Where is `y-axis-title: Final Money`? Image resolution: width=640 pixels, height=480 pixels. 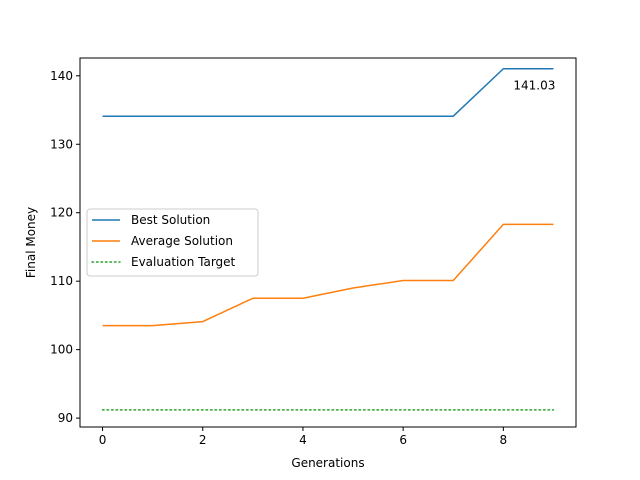
y-axis-title: Final Money is located at coordinates (31, 242).